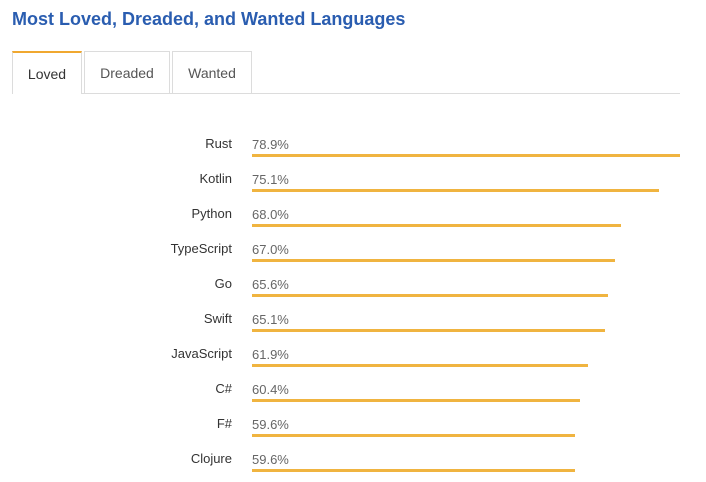 Image resolution: width=706 pixels, height=482 pixels. Describe the element at coordinates (270, 214) in the screenshot. I see `value-label: 68.0%` at that location.